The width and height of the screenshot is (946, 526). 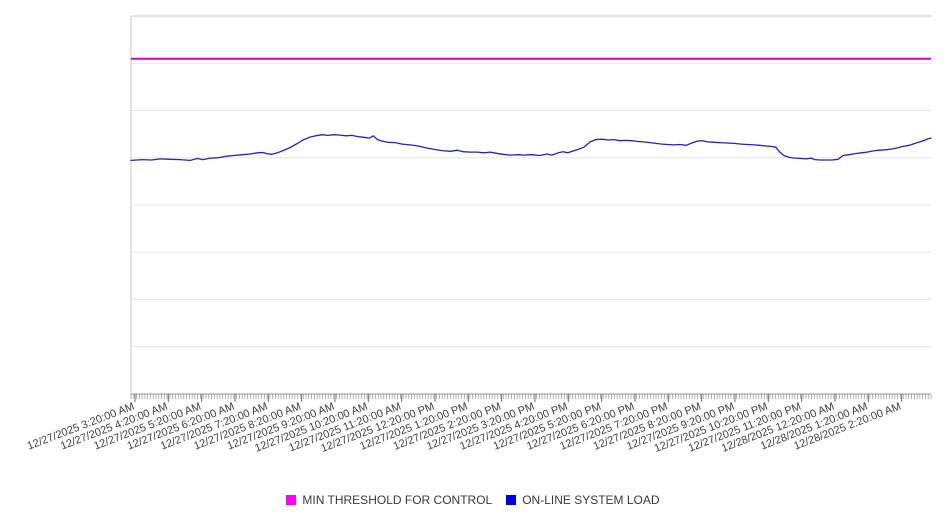 I want to click on legend-label: MIN THRESHOLD FOR CONTROL, so click(x=397, y=500).